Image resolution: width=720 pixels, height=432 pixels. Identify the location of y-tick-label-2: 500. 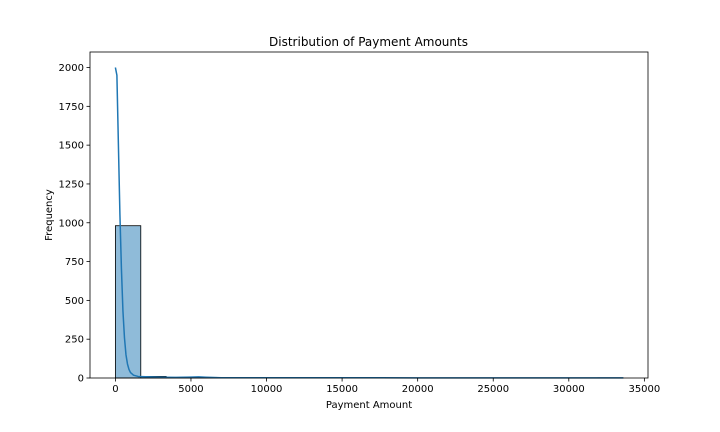
(74, 301).